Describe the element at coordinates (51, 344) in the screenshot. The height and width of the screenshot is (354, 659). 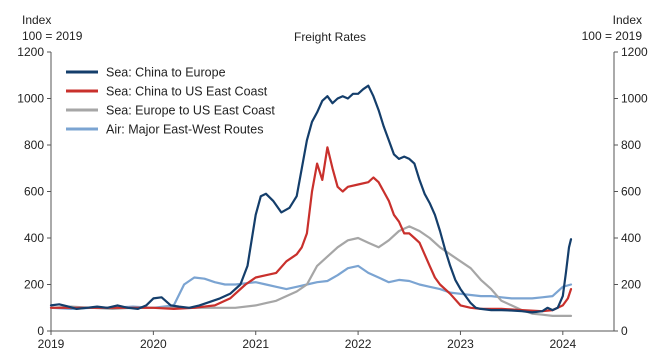
I see `x-tick-label: 2019` at that location.